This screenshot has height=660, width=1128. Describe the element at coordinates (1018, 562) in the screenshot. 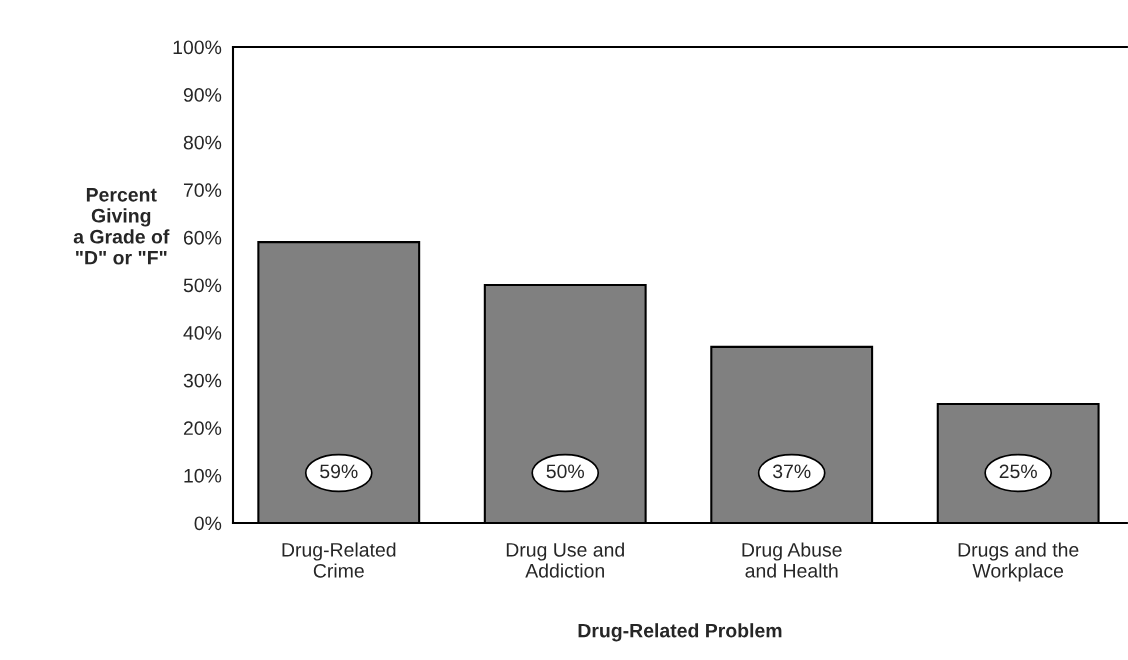

I see `x-tick-label: Drugs and the Workplace` at that location.